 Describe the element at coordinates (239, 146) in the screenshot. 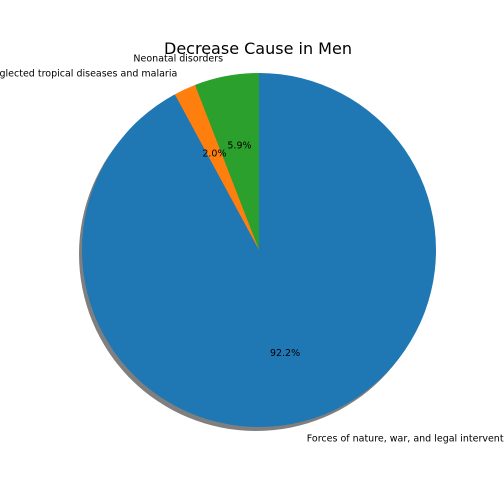

I see `slice-percent-label: 5.9%` at that location.